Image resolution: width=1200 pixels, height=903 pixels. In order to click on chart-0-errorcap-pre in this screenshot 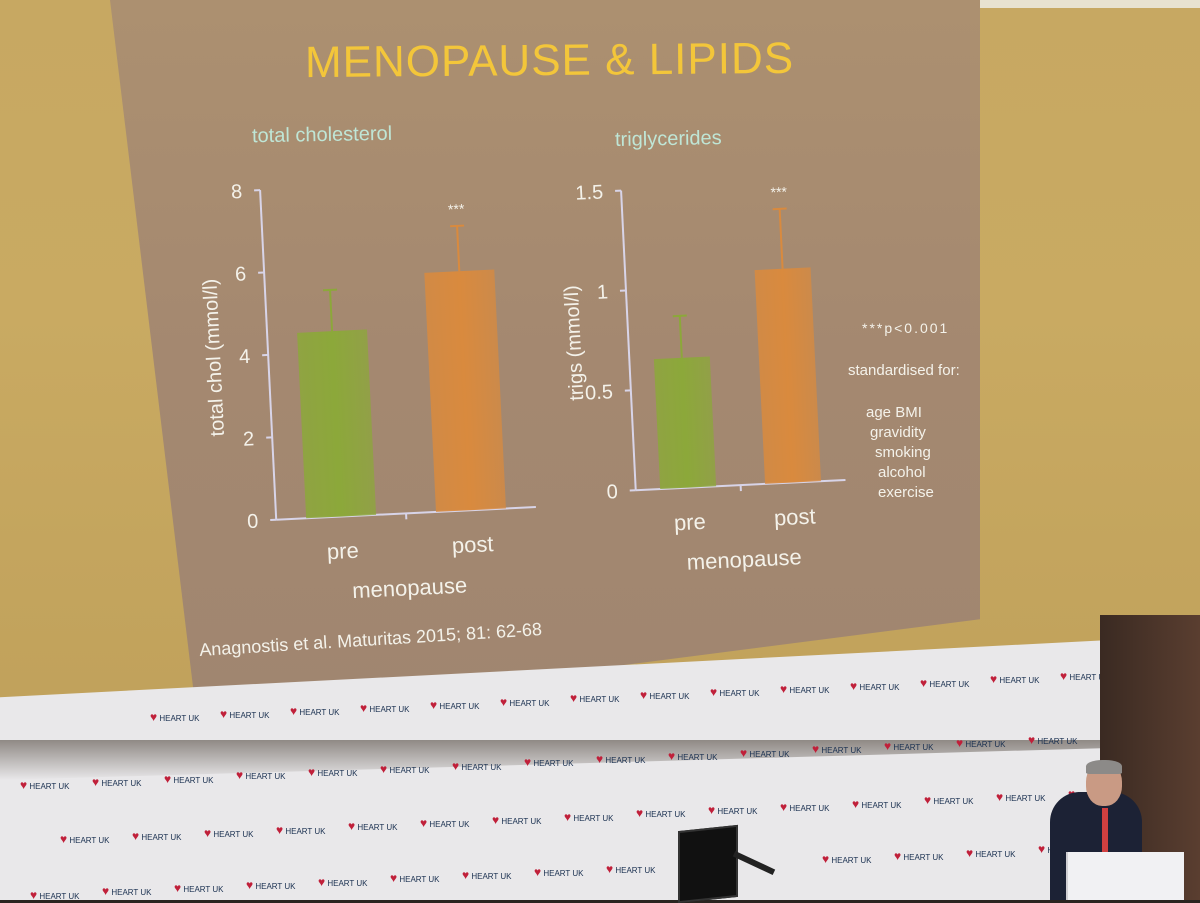, I will do `click(330, 290)`.